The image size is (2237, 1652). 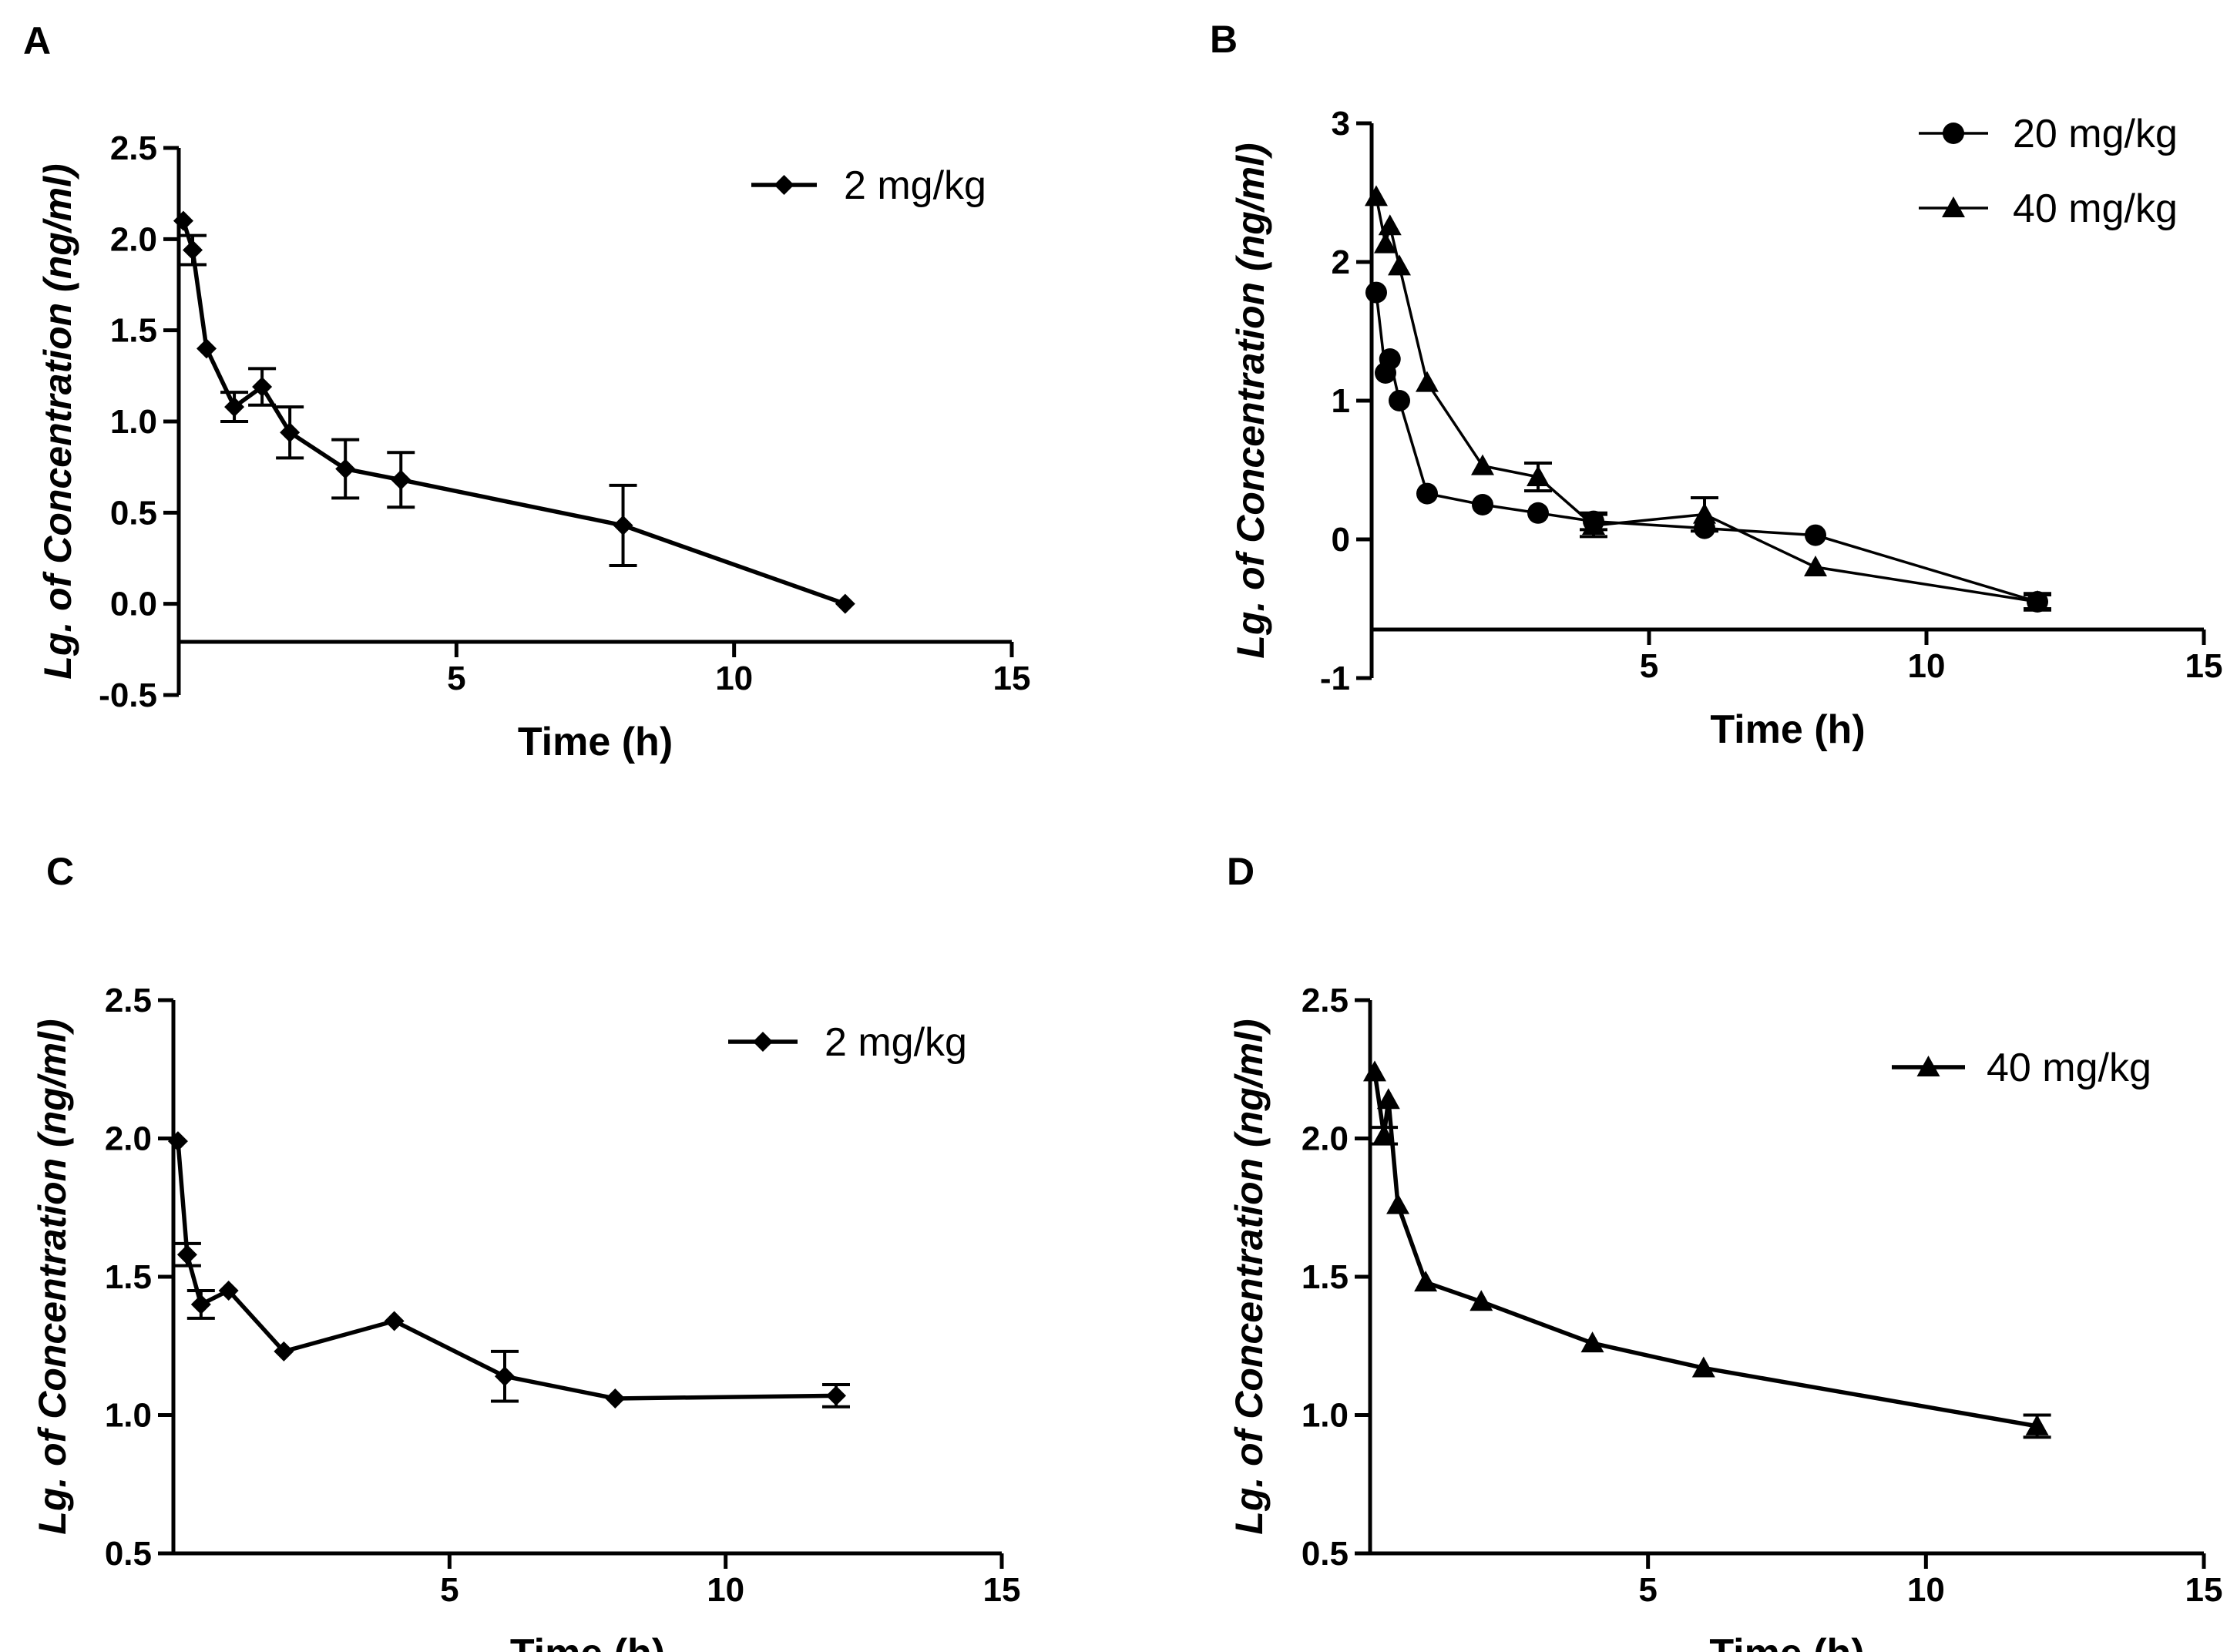 I want to click on panel-c-y-axis-label: Lg. of Concentration (ng/ml), so click(x=53, y=1276).